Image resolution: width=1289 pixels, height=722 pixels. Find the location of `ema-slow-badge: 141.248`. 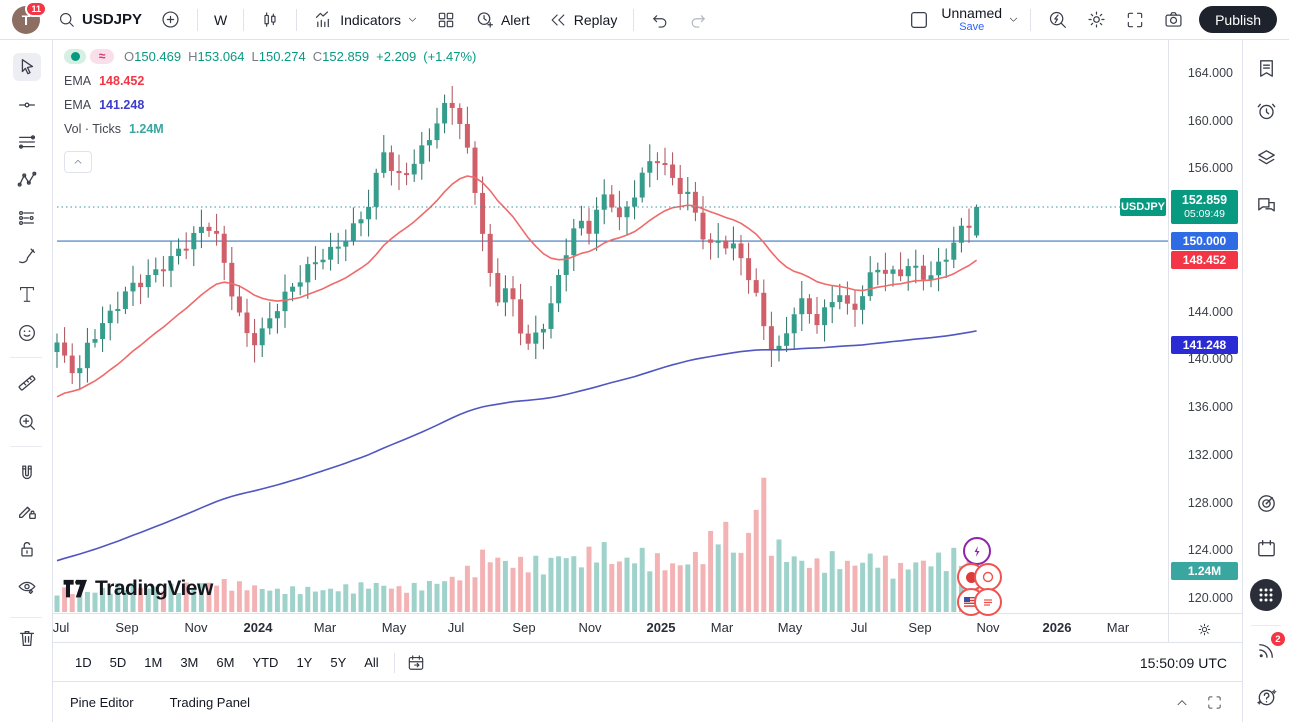

ema-slow-badge: 141.248 is located at coordinates (1204, 345).